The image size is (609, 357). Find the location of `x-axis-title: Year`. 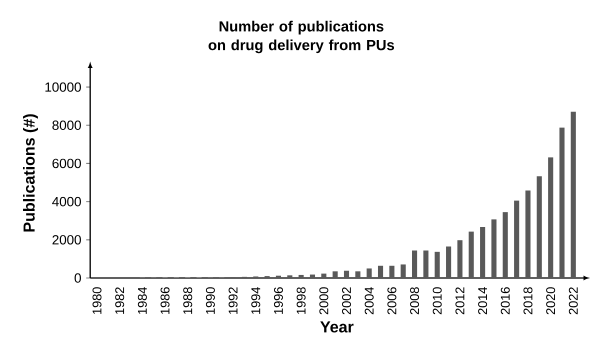

x-axis-title: Year is located at coordinates (337, 327).